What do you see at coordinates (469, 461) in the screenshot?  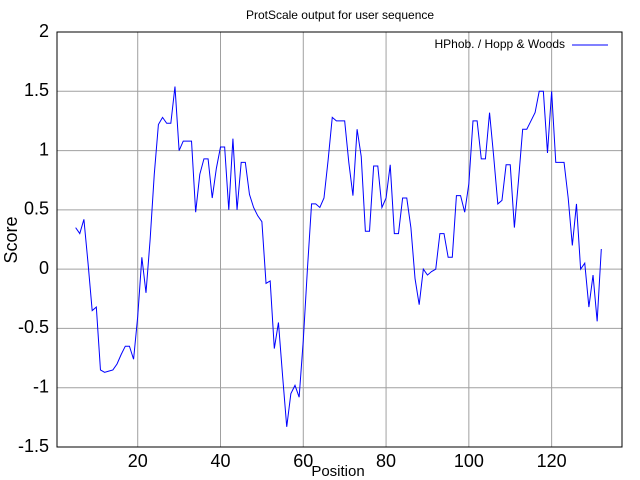 I see `x-tick-label: 100` at bounding box center [469, 461].